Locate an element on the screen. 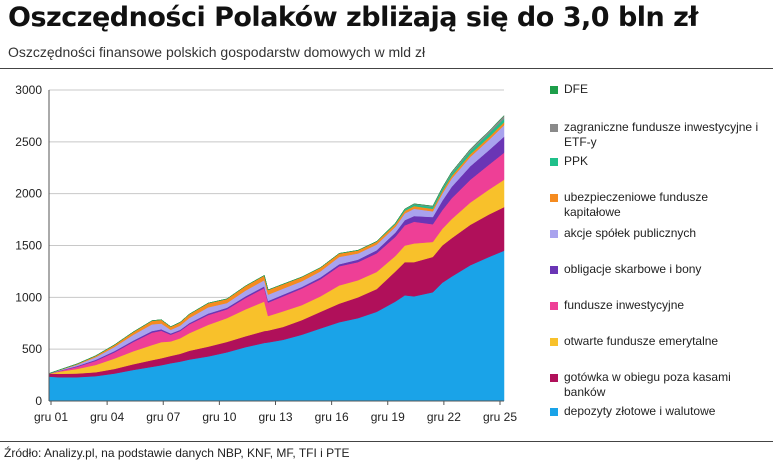 This screenshot has height=467, width=773. y-tick-label: 0 is located at coordinates (38, 401).